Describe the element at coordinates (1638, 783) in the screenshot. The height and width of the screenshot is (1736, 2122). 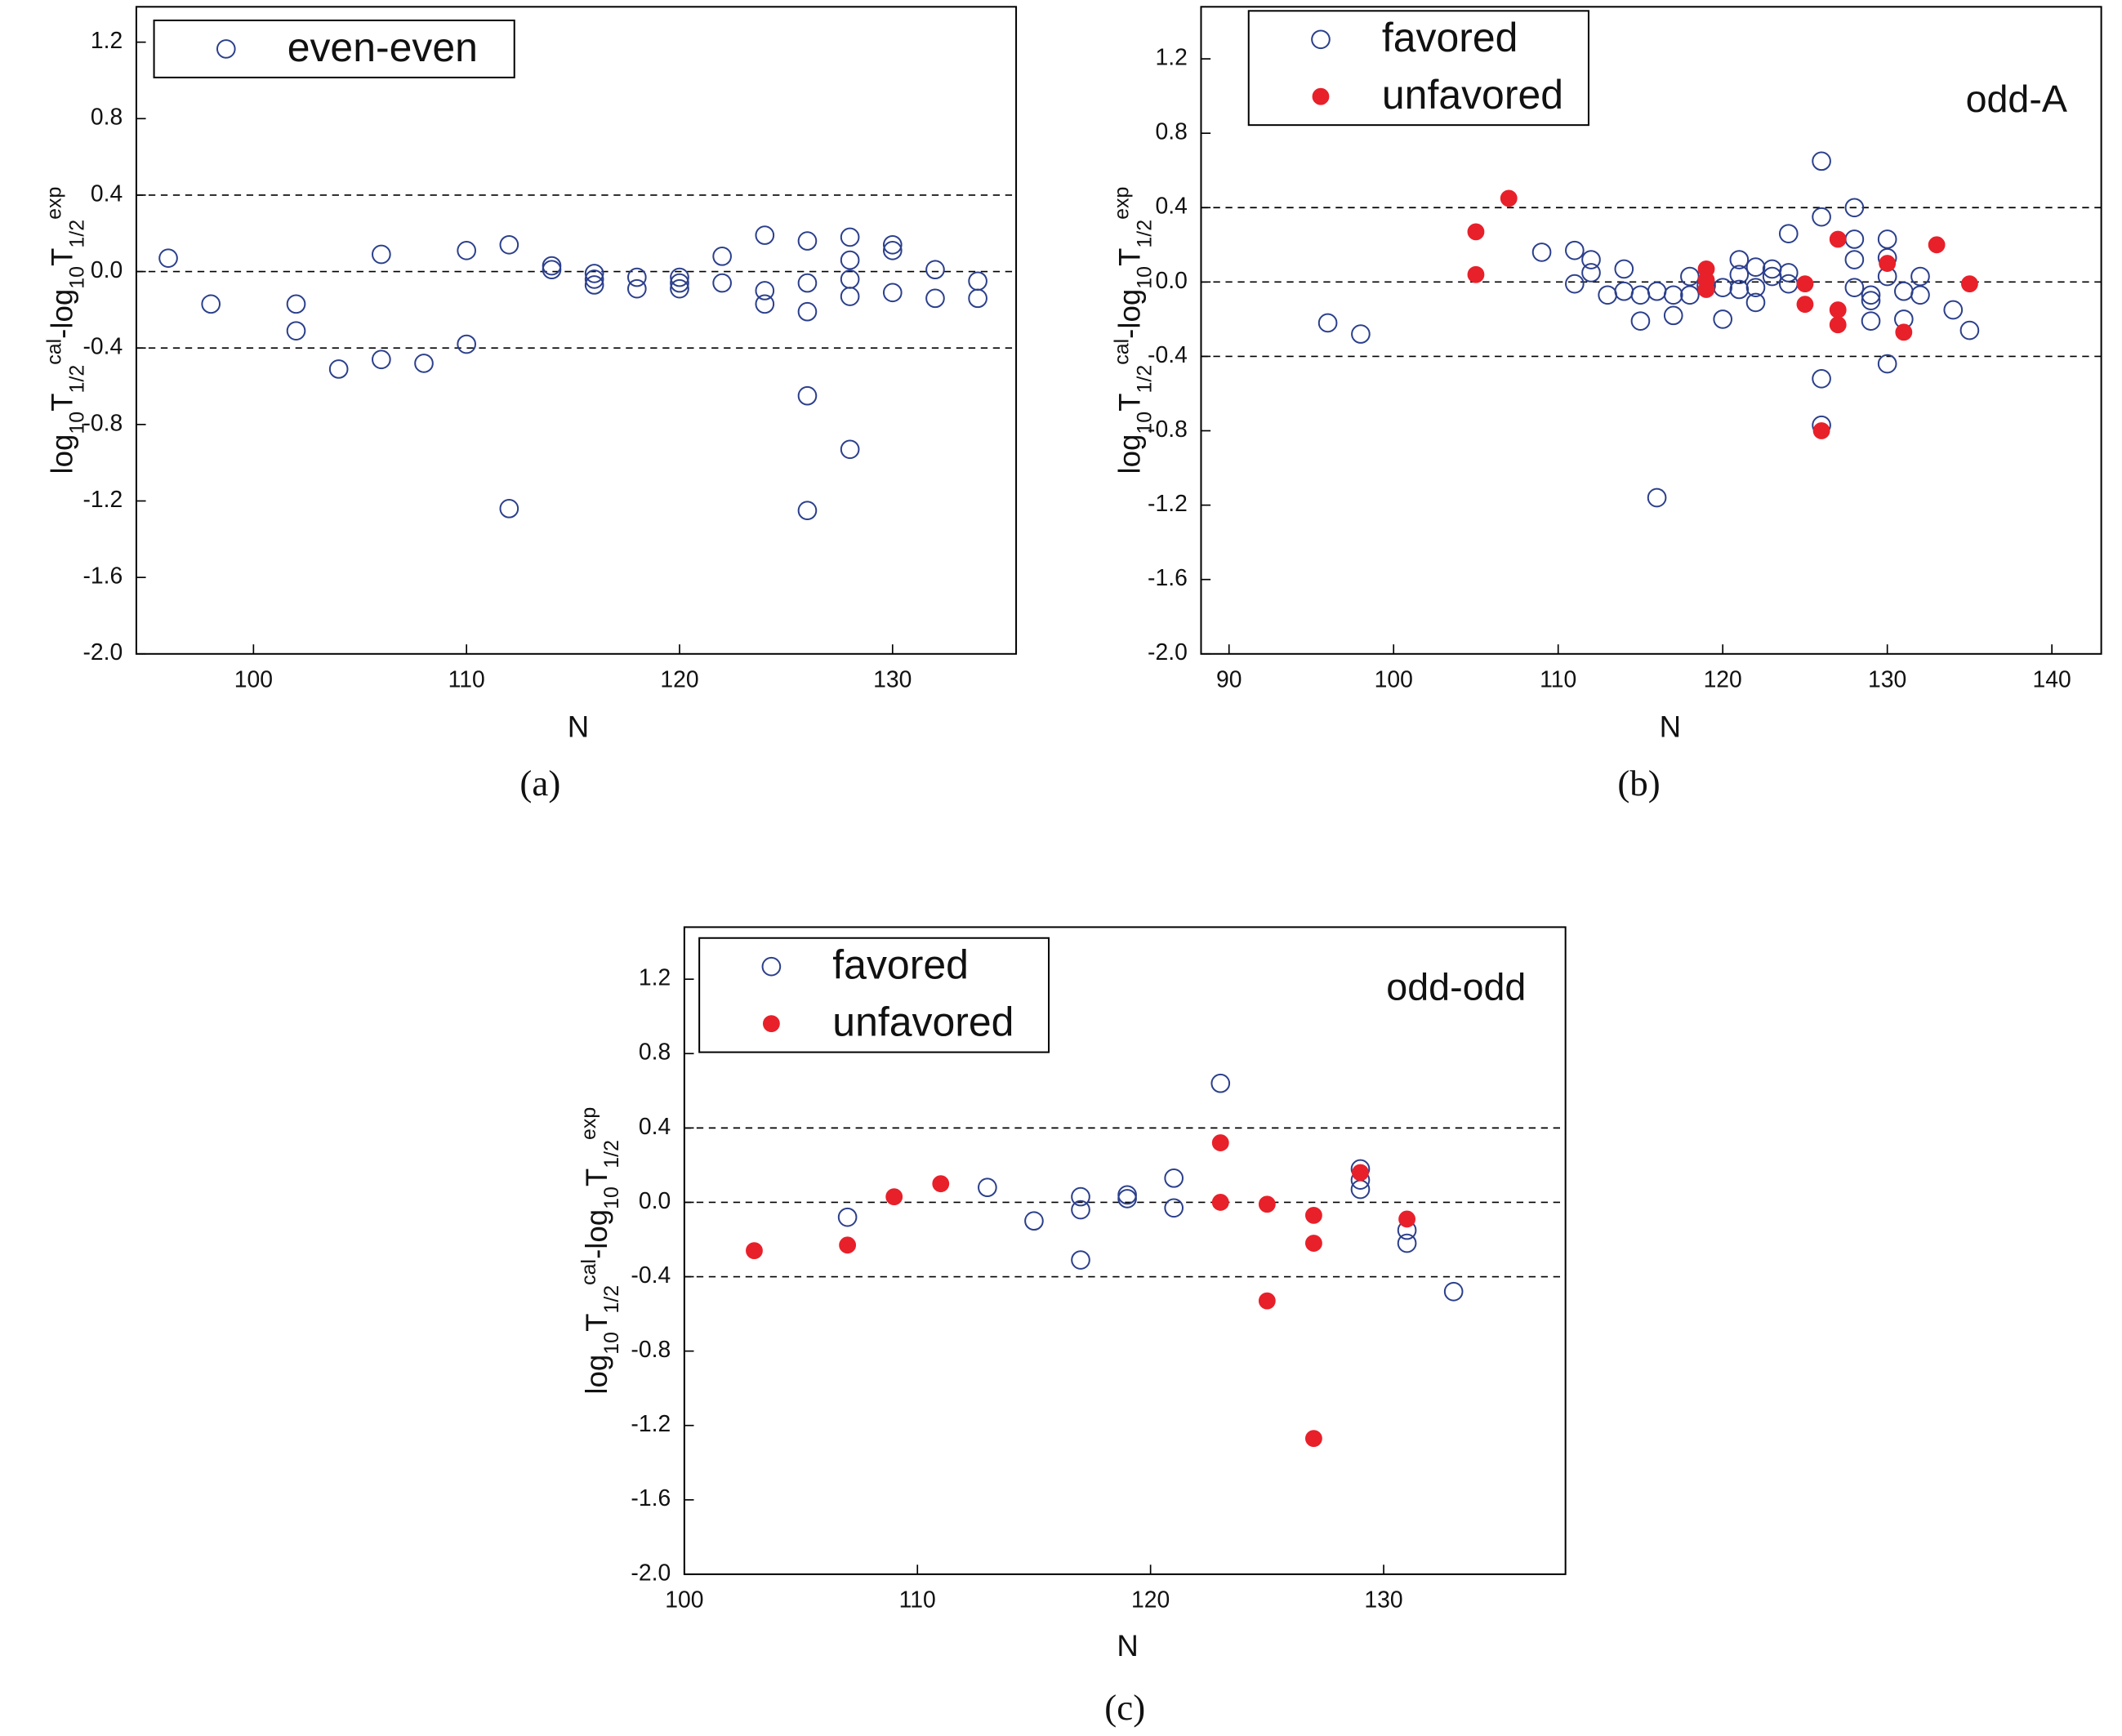
I see `caption: (b)` at that location.